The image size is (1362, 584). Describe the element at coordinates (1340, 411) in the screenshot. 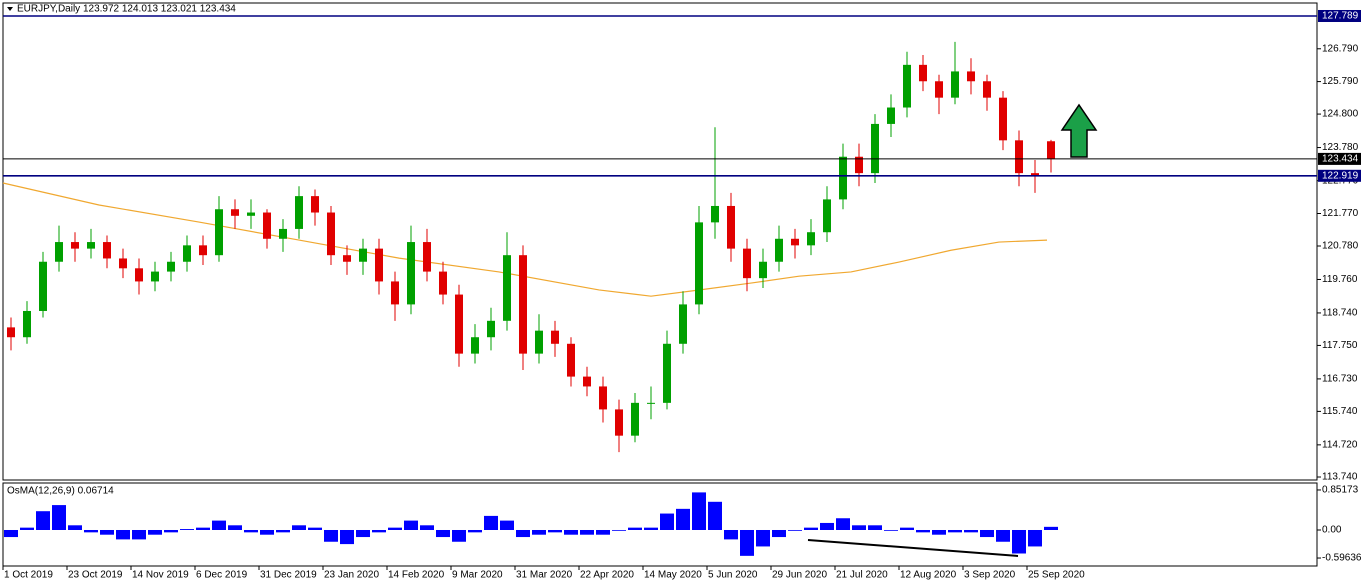

I see `y-tick-label: 115.740` at that location.